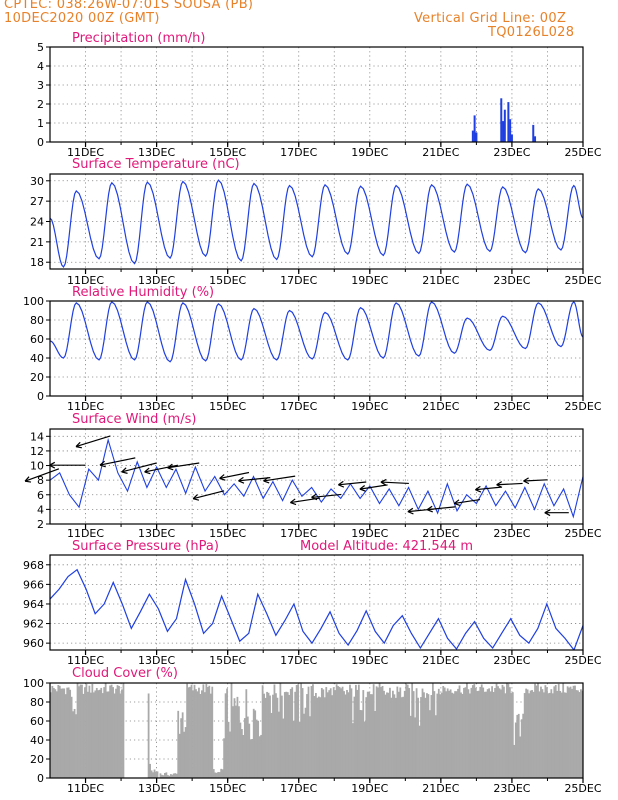  I want to click on temp-series-line, so click(316, 223).